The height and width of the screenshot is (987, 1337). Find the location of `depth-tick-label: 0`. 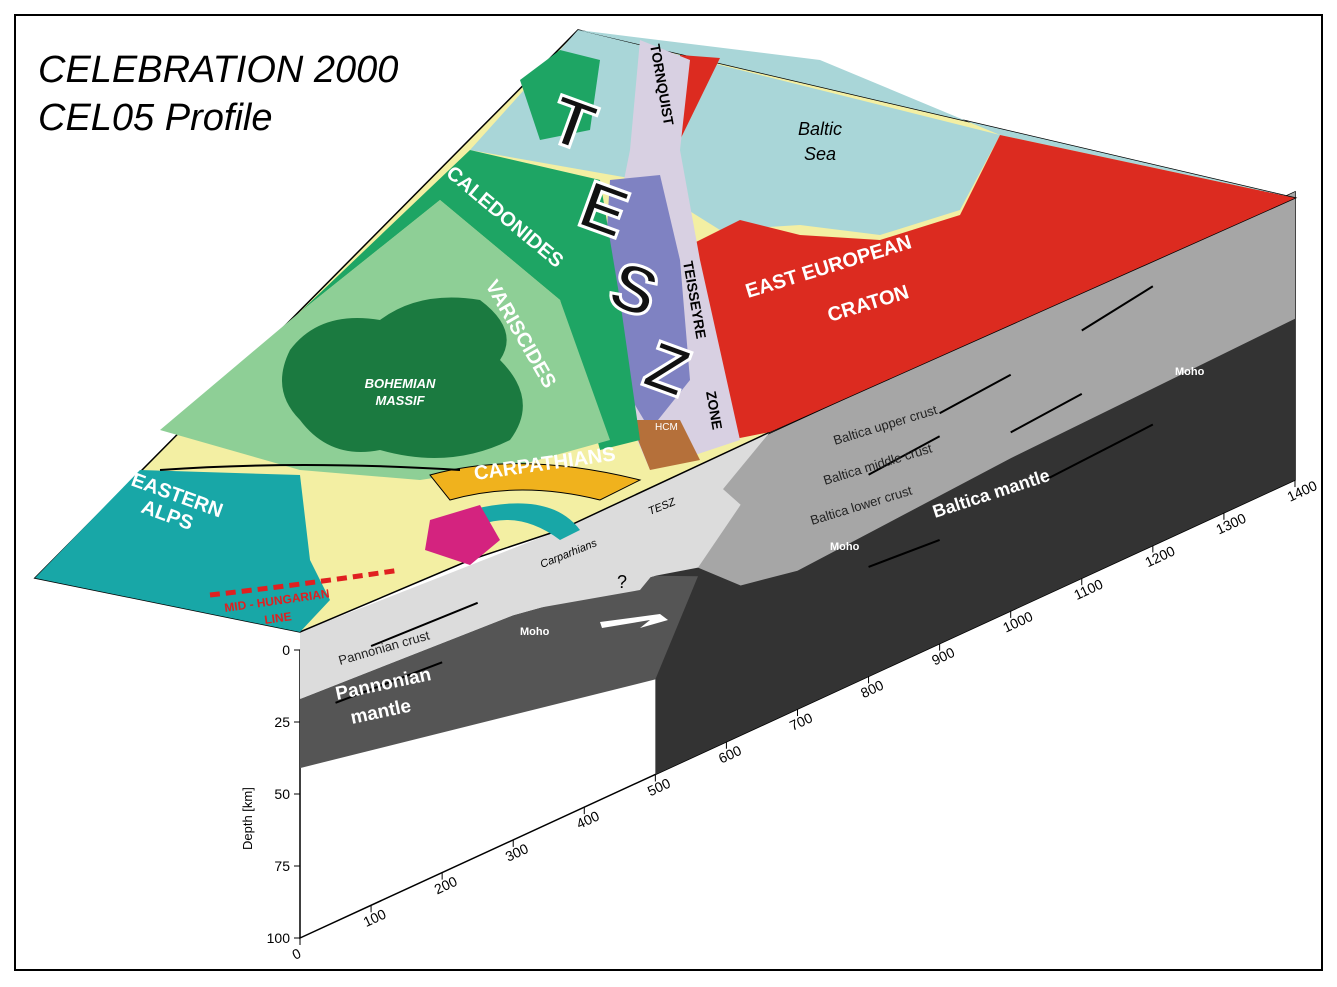

depth-tick-label: 0 is located at coordinates (286, 650).